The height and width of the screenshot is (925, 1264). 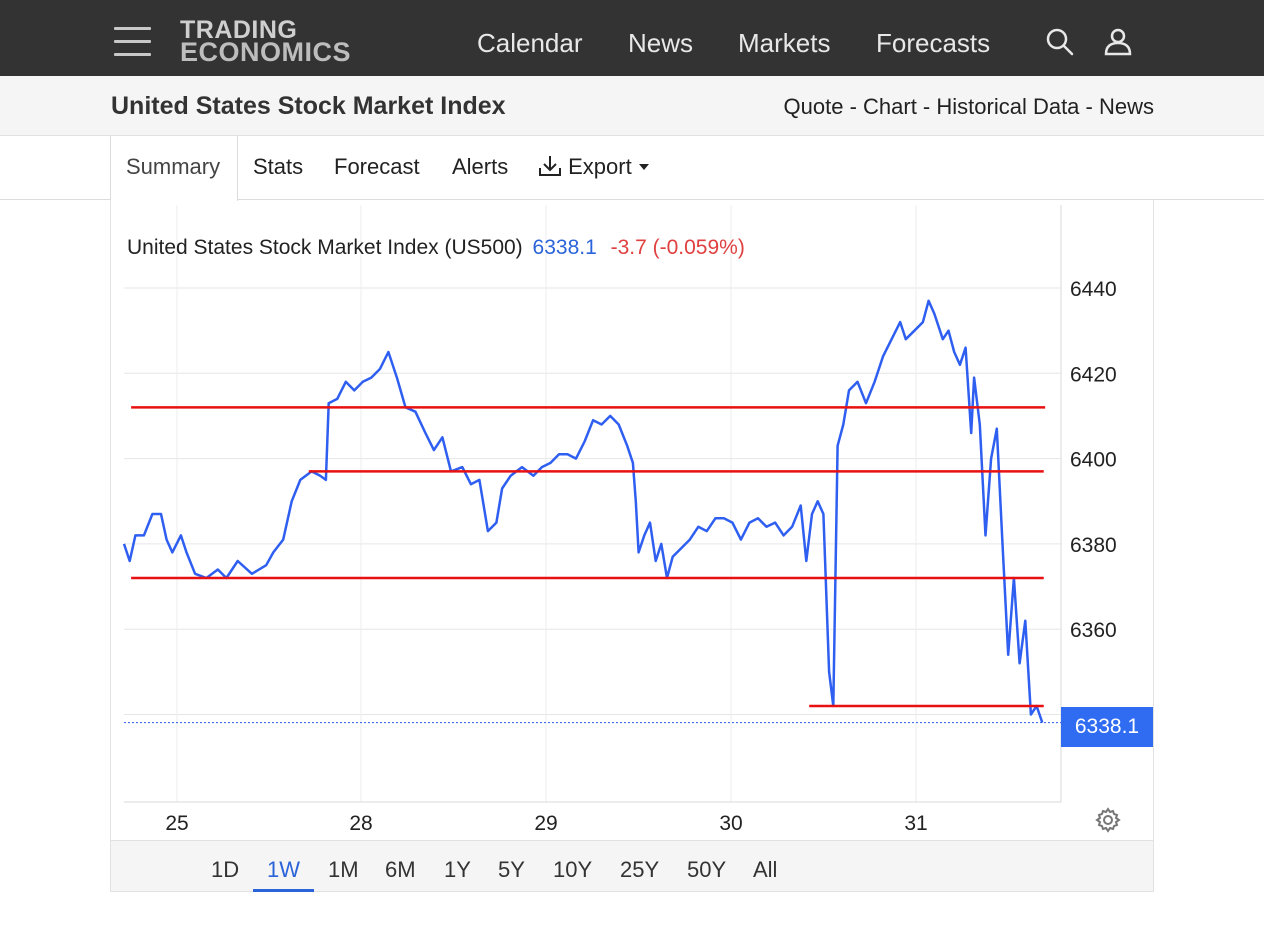 I want to click on logo-line-2: ECONOMICS, so click(x=266, y=52).